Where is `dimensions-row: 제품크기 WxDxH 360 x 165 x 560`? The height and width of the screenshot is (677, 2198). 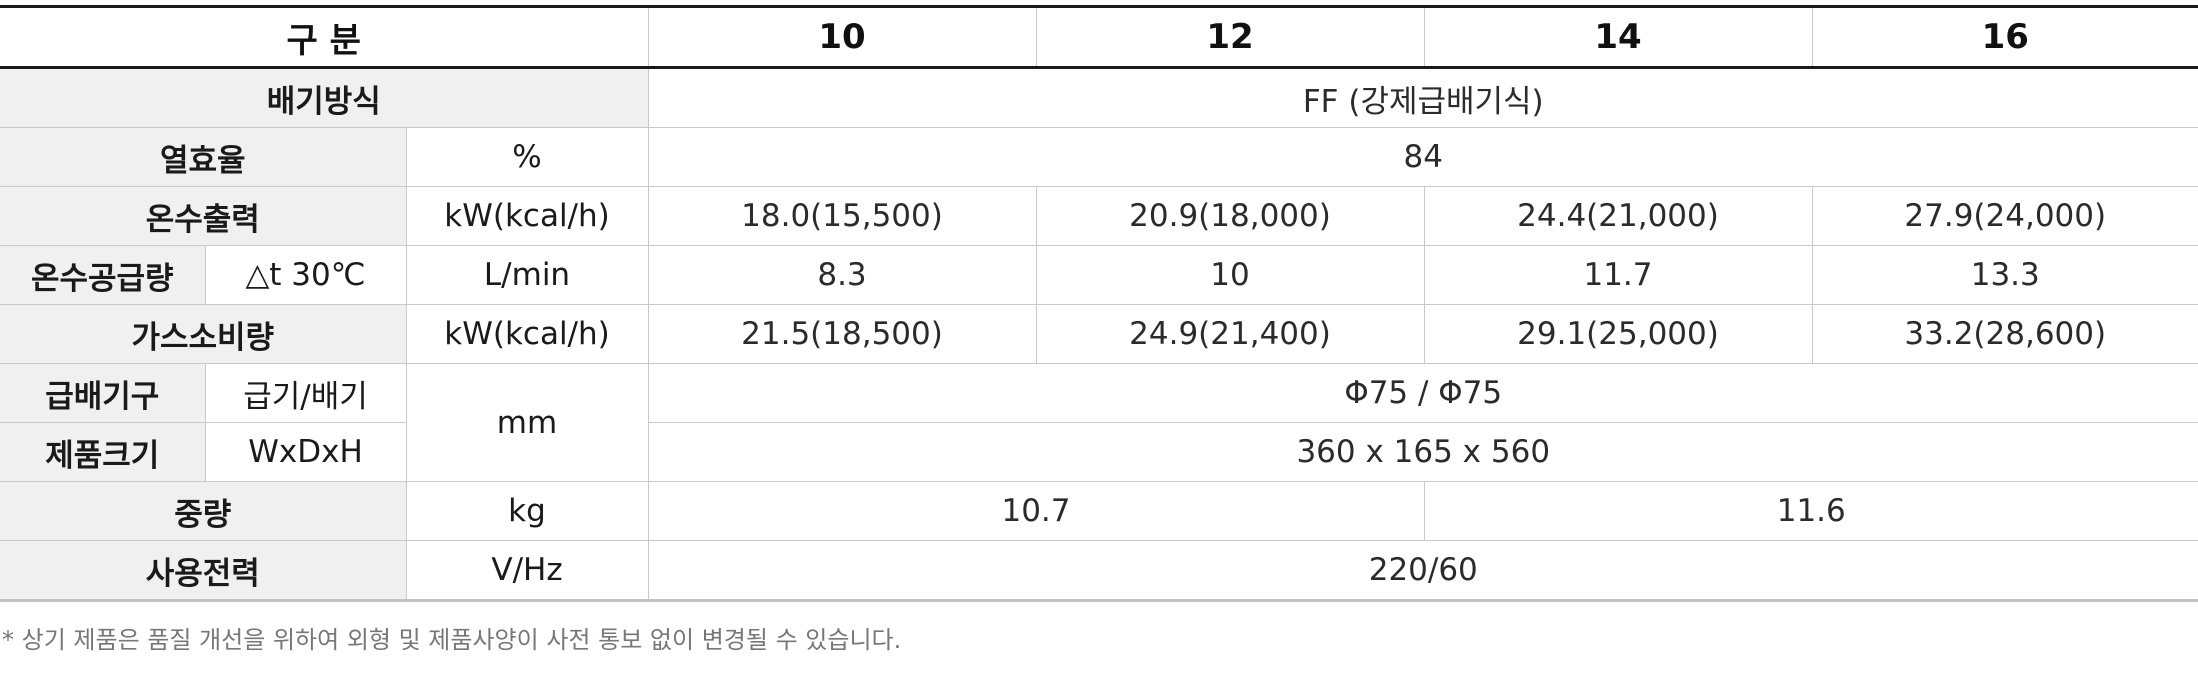 dimensions-row: 제품크기 WxDxH 360 x 165 x 560 is located at coordinates (1099, 452).